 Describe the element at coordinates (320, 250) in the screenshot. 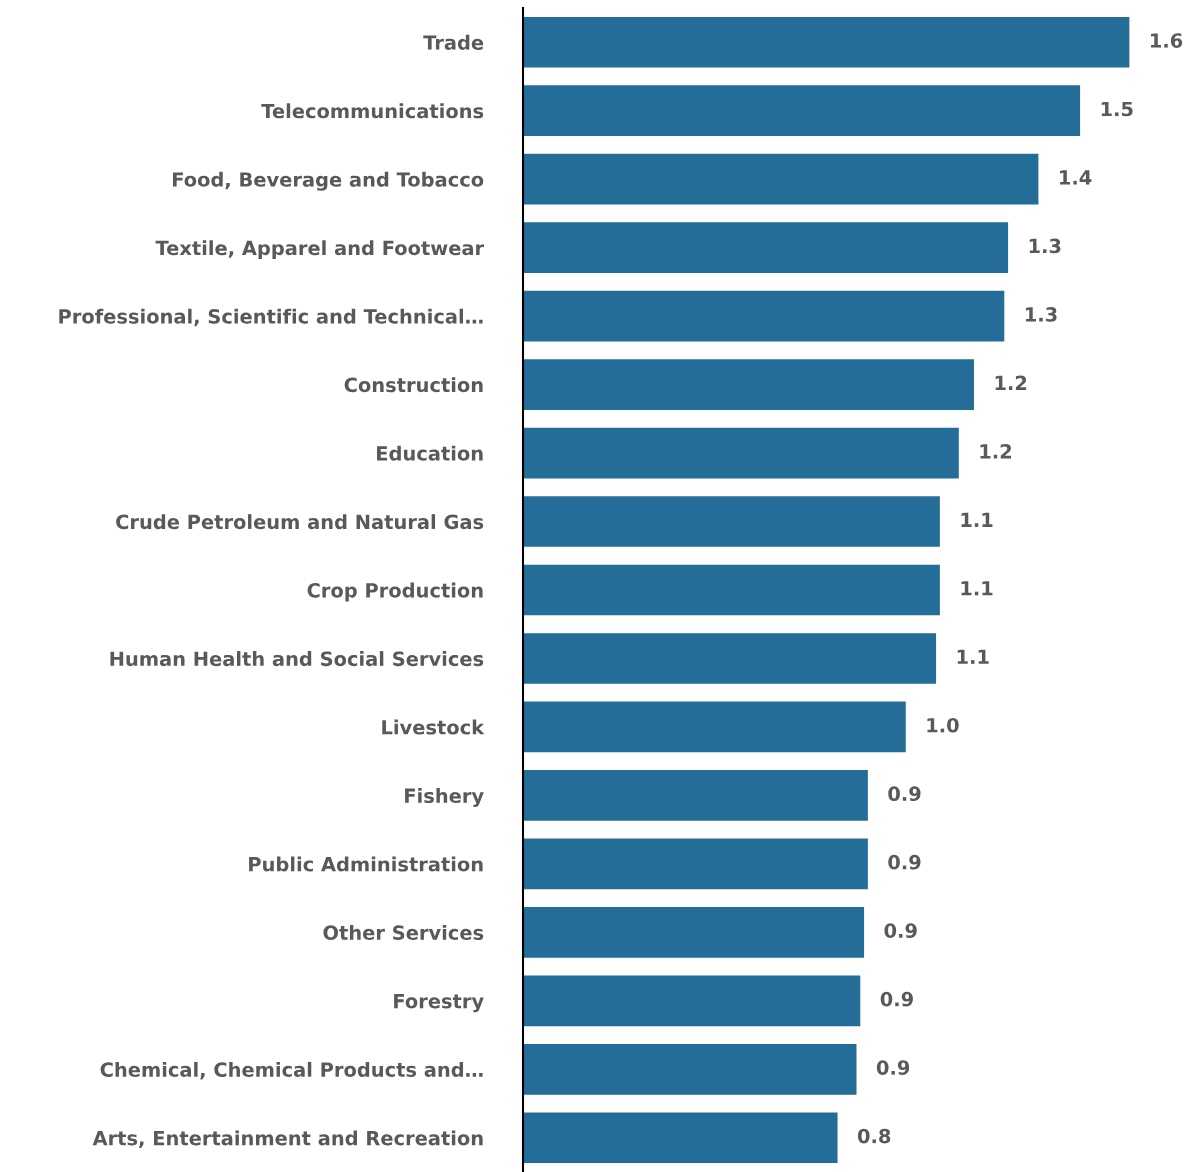

I see `y-tick-label: Textile, Apparel and Footwear` at that location.